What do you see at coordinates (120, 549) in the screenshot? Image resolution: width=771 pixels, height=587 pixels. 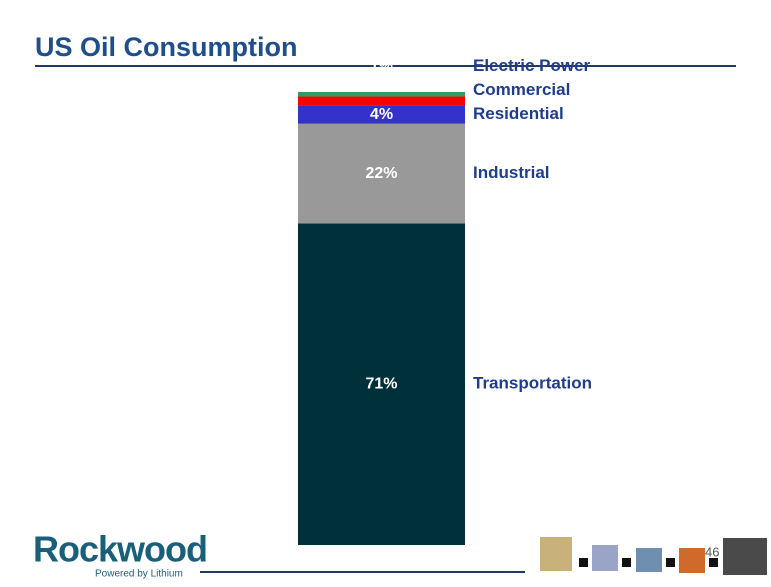 I see `logo: Rockwood` at bounding box center [120, 549].